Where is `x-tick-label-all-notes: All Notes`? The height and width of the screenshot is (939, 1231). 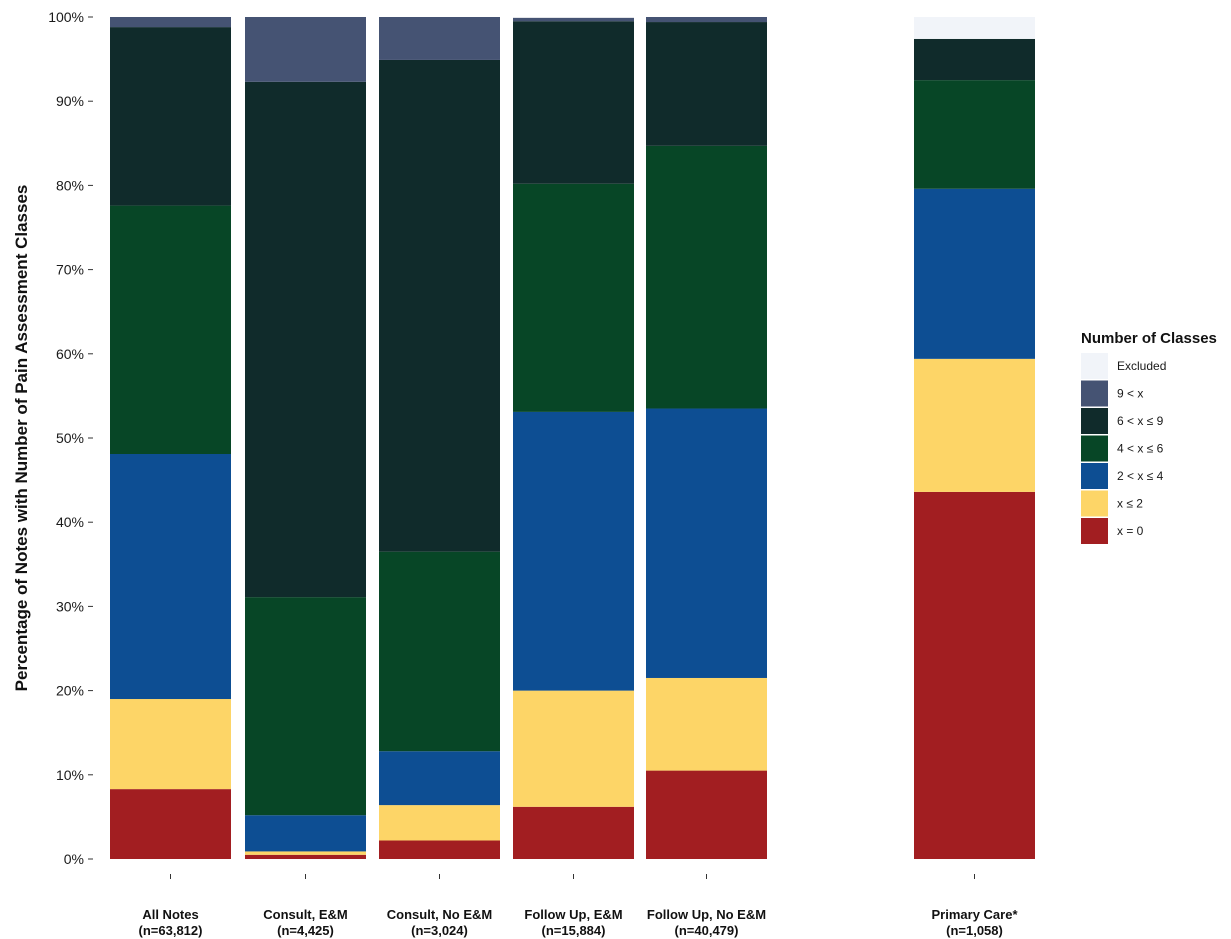 x-tick-label-all-notes: All Notes is located at coordinates (170, 914).